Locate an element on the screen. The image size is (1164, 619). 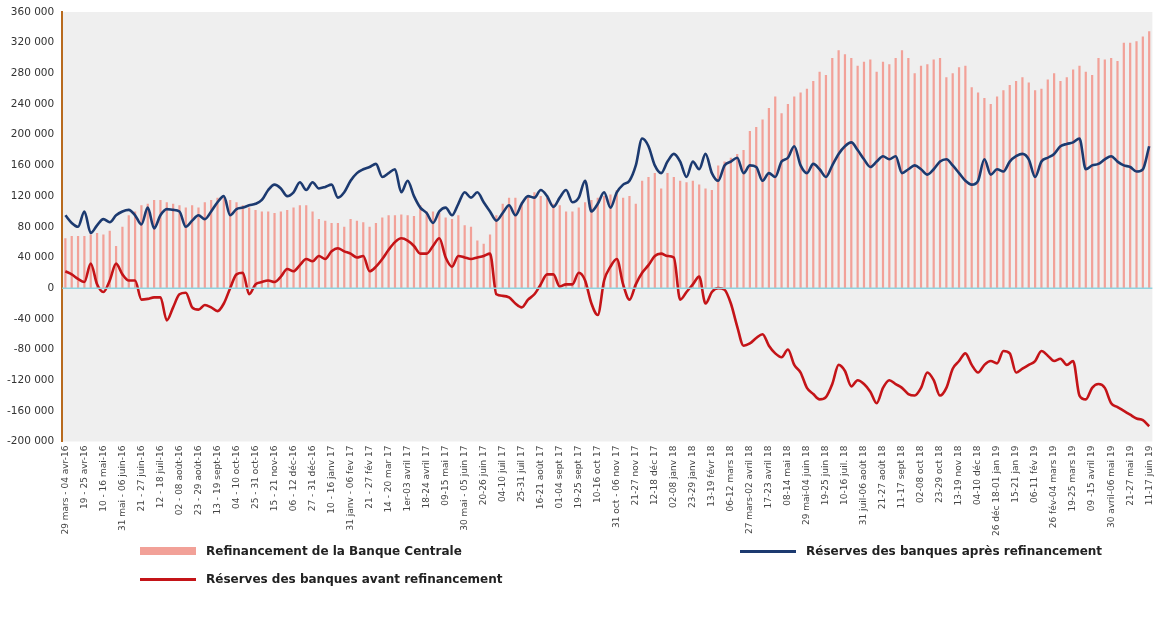
x-tick-label: 01-04 sept 17 is located at coordinates (559, 477).